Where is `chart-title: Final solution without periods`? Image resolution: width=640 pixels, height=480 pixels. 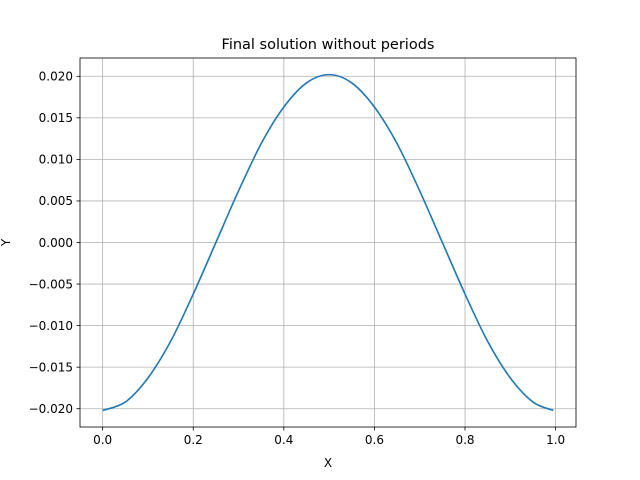 chart-title: Final solution without periods is located at coordinates (328, 45).